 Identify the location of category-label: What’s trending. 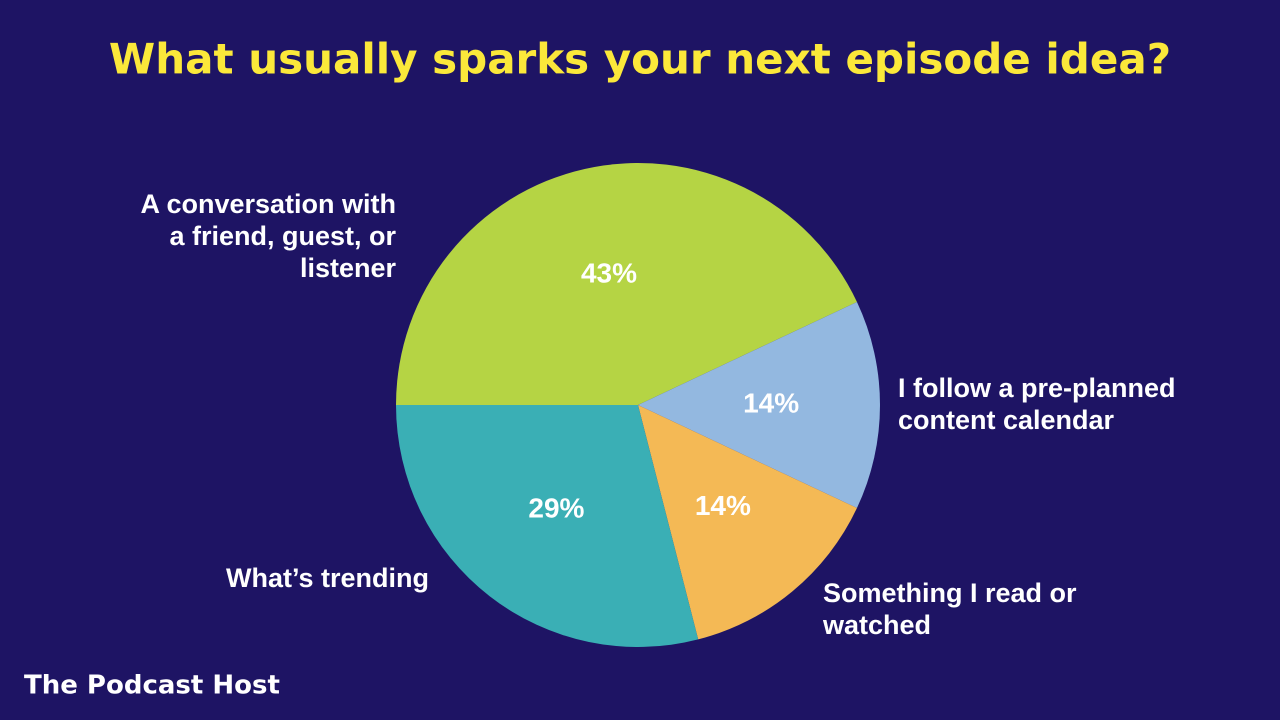
(327, 578).